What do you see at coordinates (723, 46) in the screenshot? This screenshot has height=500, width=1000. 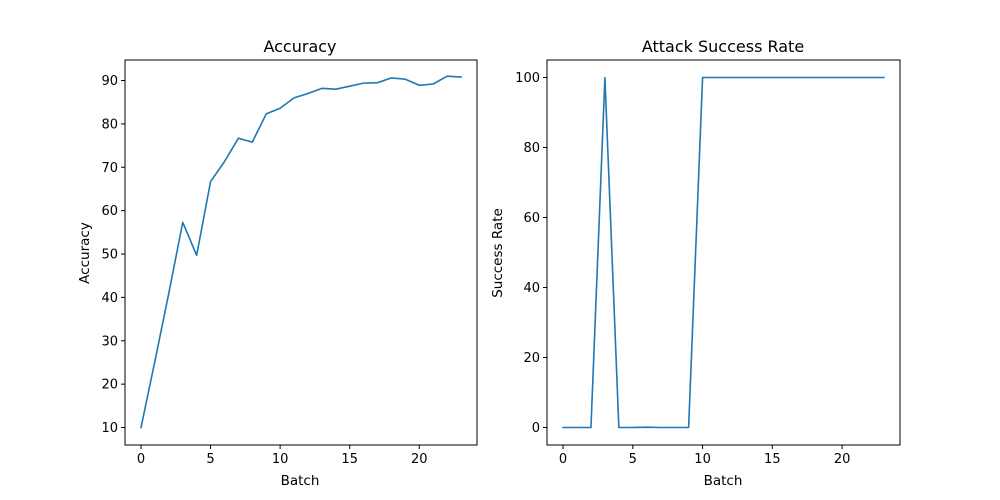 I see `attack-success-chart-title: Attack Success Rate` at bounding box center [723, 46].